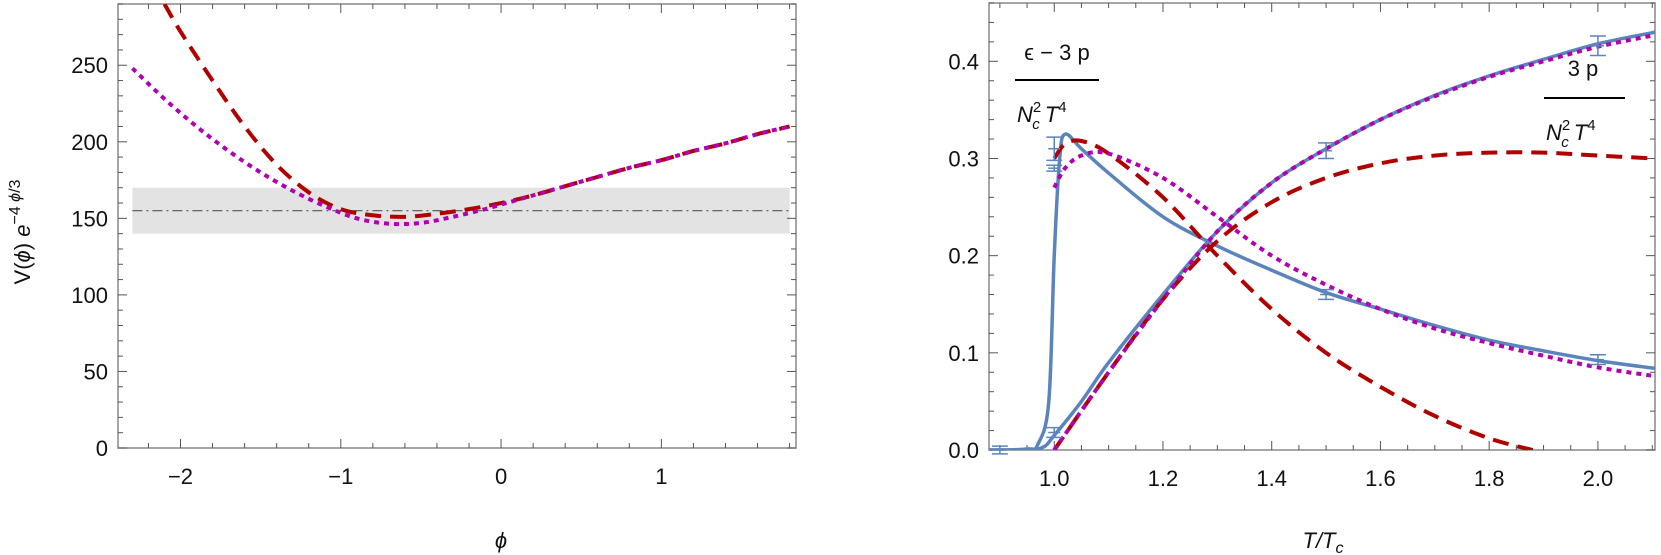 The height and width of the screenshot is (555, 1661). What do you see at coordinates (1571, 134) in the screenshot?
I see `annotation-pressure-denominator: N2 c T4` at bounding box center [1571, 134].